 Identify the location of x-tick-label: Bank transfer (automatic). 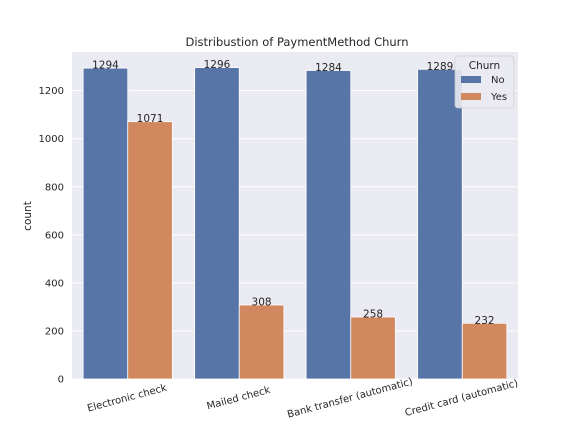
(350, 399).